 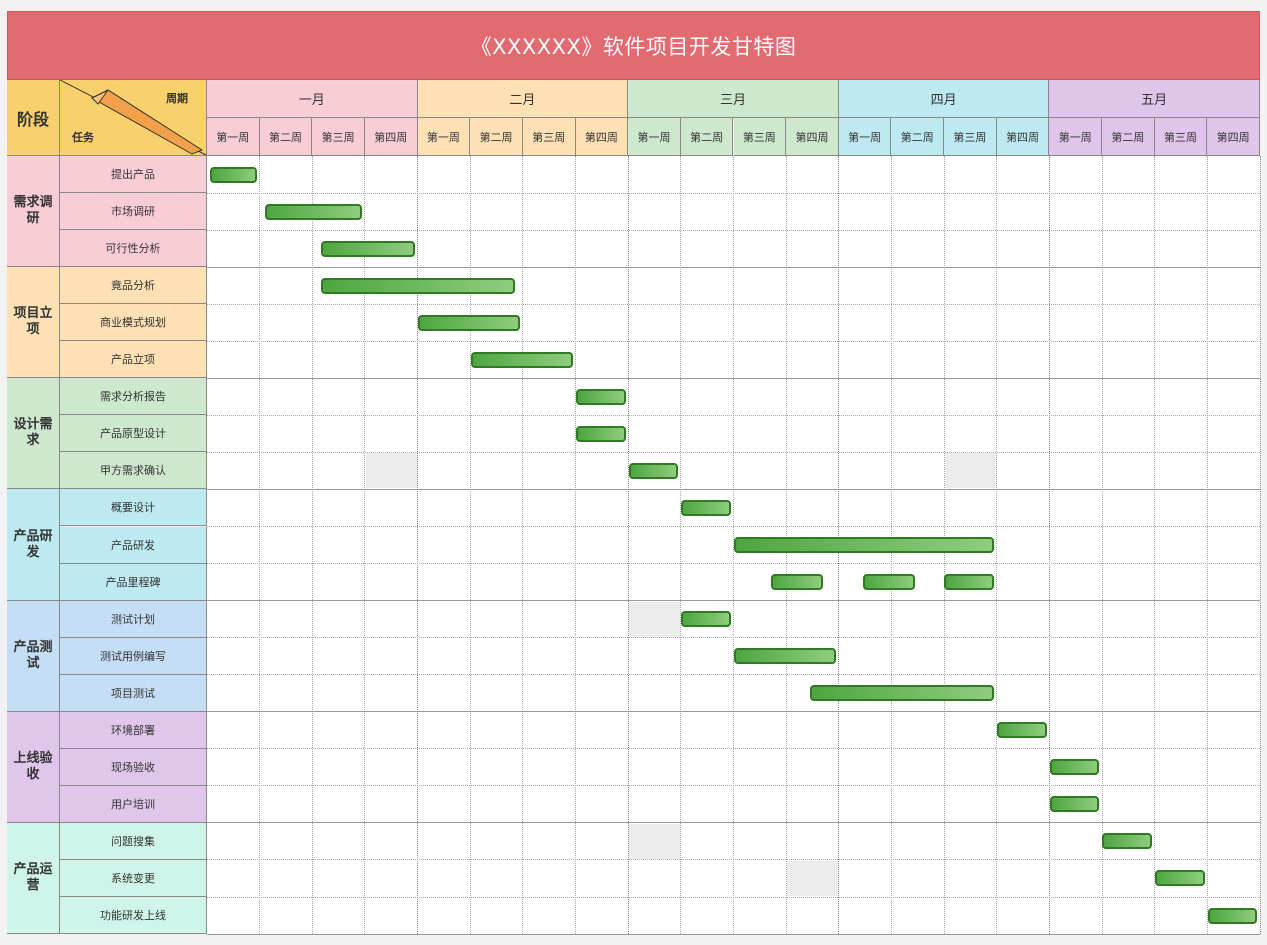 I want to click on task-label: 需求分析报告, so click(x=133, y=397).